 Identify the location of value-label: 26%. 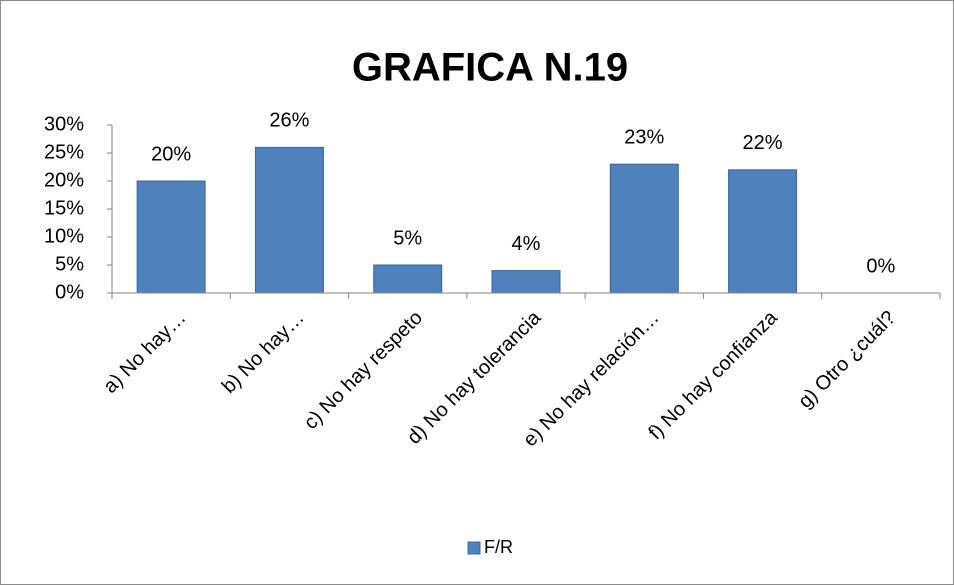
(289, 121).